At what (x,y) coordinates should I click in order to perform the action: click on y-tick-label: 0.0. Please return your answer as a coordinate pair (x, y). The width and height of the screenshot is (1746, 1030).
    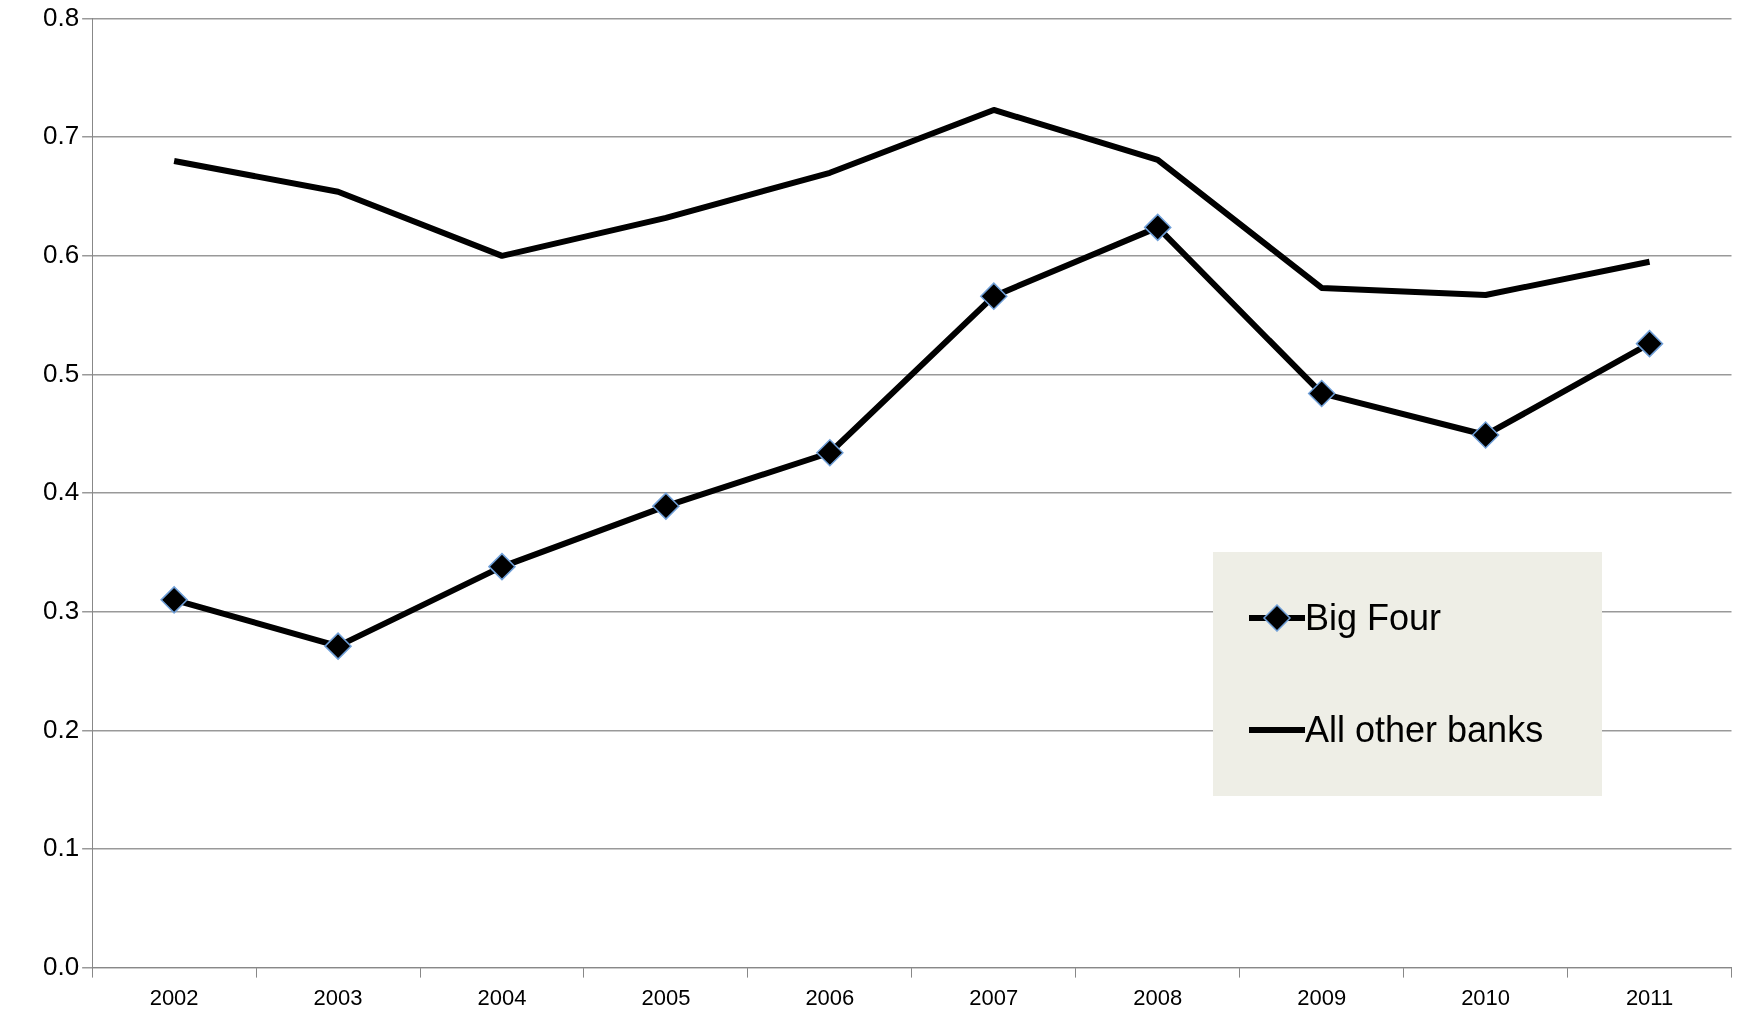
    Looking at the image, I should click on (61, 965).